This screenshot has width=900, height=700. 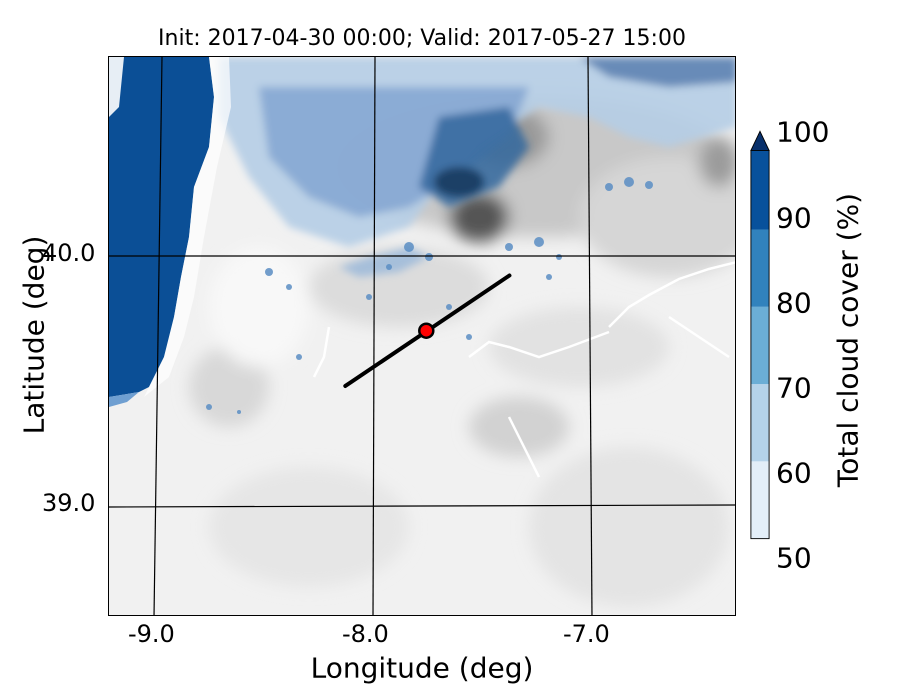 What do you see at coordinates (151, 634) in the screenshot?
I see `x-tick-minus-9: -9.0` at bounding box center [151, 634].